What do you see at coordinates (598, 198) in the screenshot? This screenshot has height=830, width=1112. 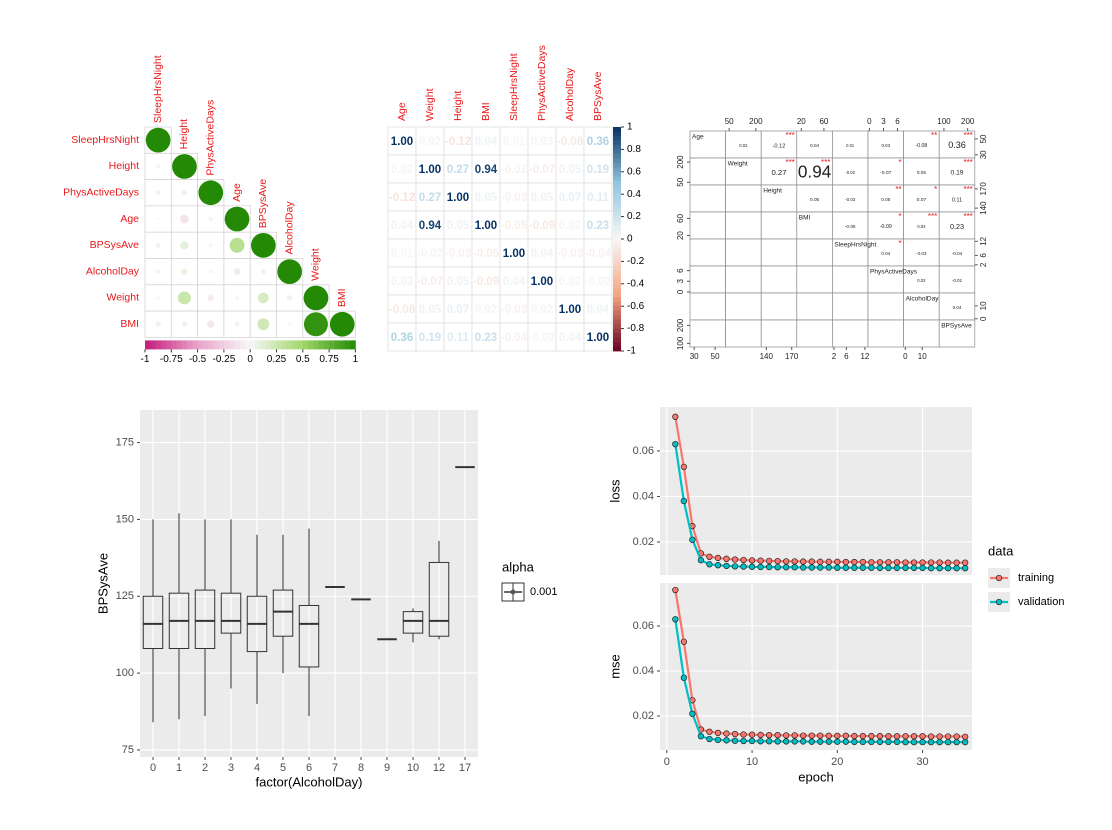 I see `corr-number: 0.11` at bounding box center [598, 198].